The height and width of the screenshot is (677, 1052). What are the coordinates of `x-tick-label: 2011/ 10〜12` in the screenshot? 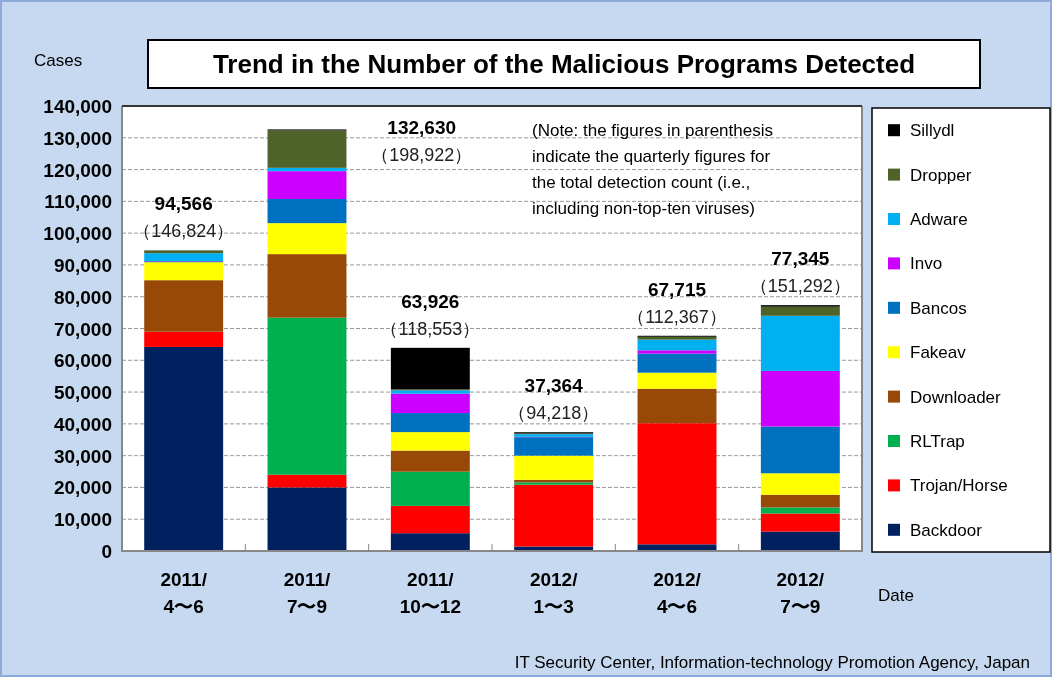 It's located at (430, 593).